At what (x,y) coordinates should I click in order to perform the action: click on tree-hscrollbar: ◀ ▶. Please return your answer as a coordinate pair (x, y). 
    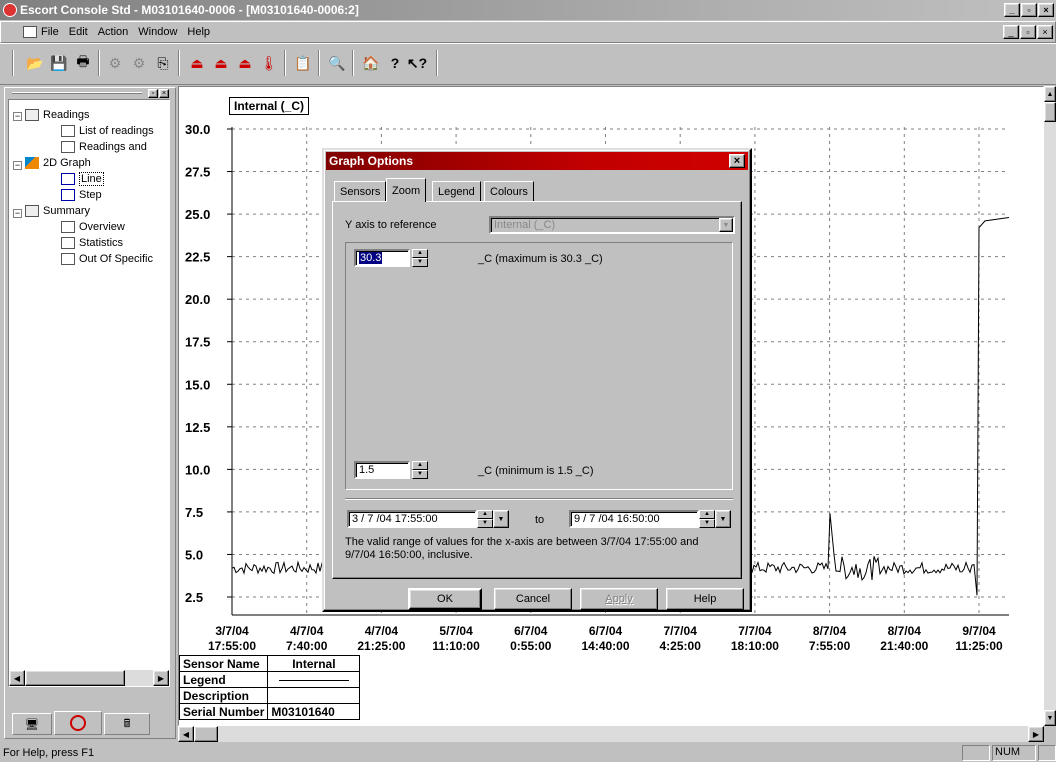
    Looking at the image, I should click on (89, 678).